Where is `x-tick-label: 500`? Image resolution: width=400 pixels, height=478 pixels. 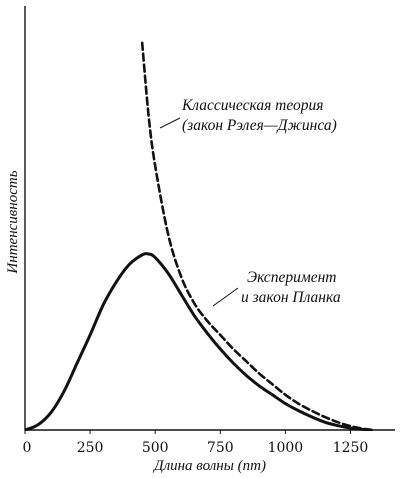 x-tick-label: 500 is located at coordinates (155, 448).